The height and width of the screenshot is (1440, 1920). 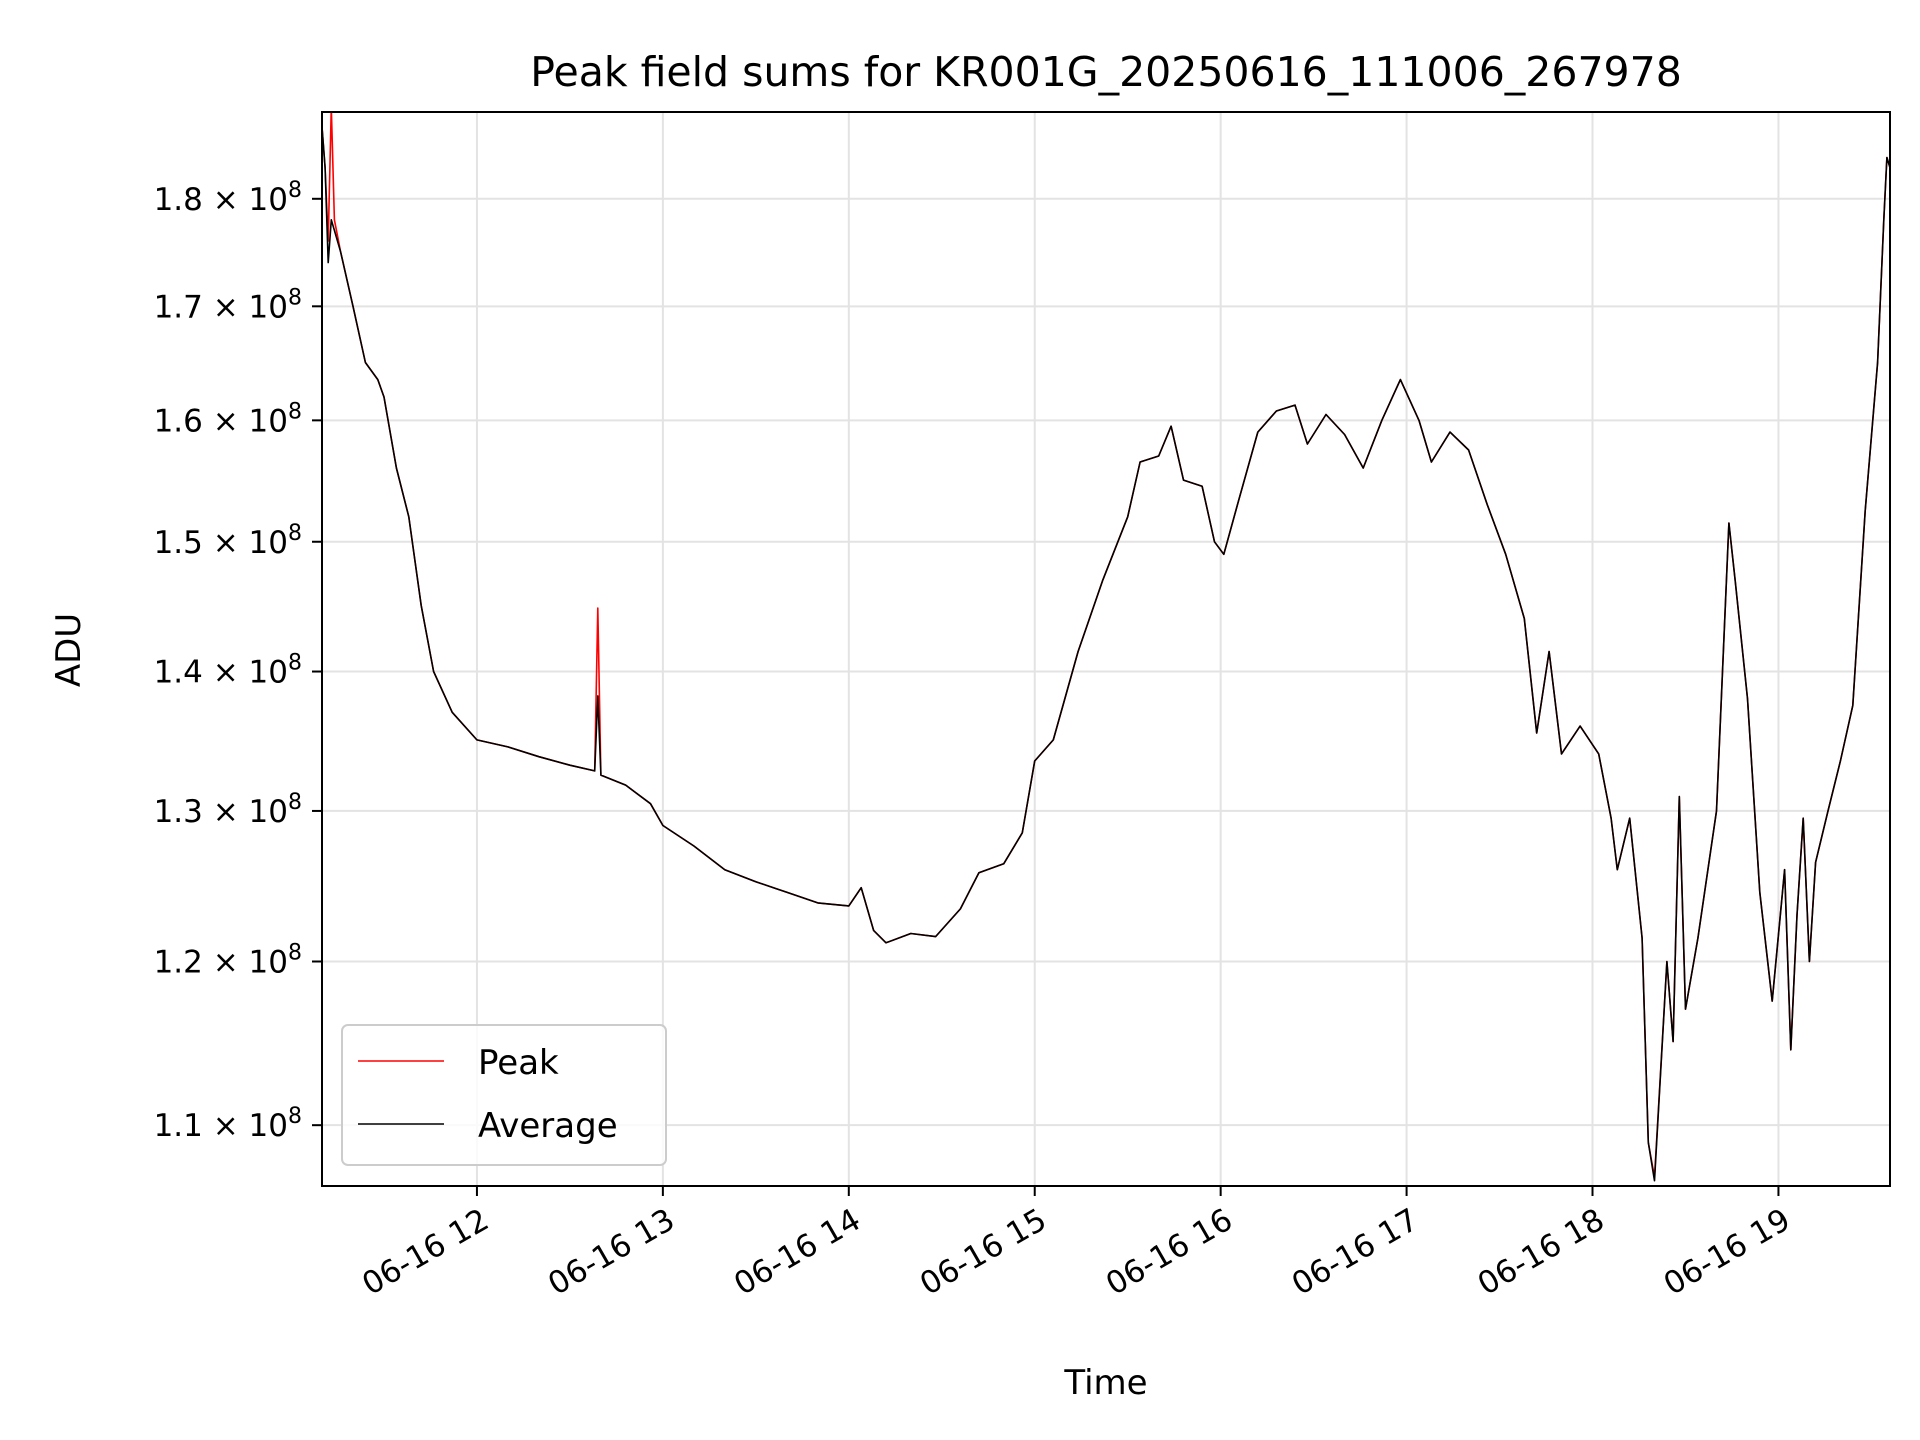 I want to click on x-axis-label: Time, so click(x=1105, y=1383).